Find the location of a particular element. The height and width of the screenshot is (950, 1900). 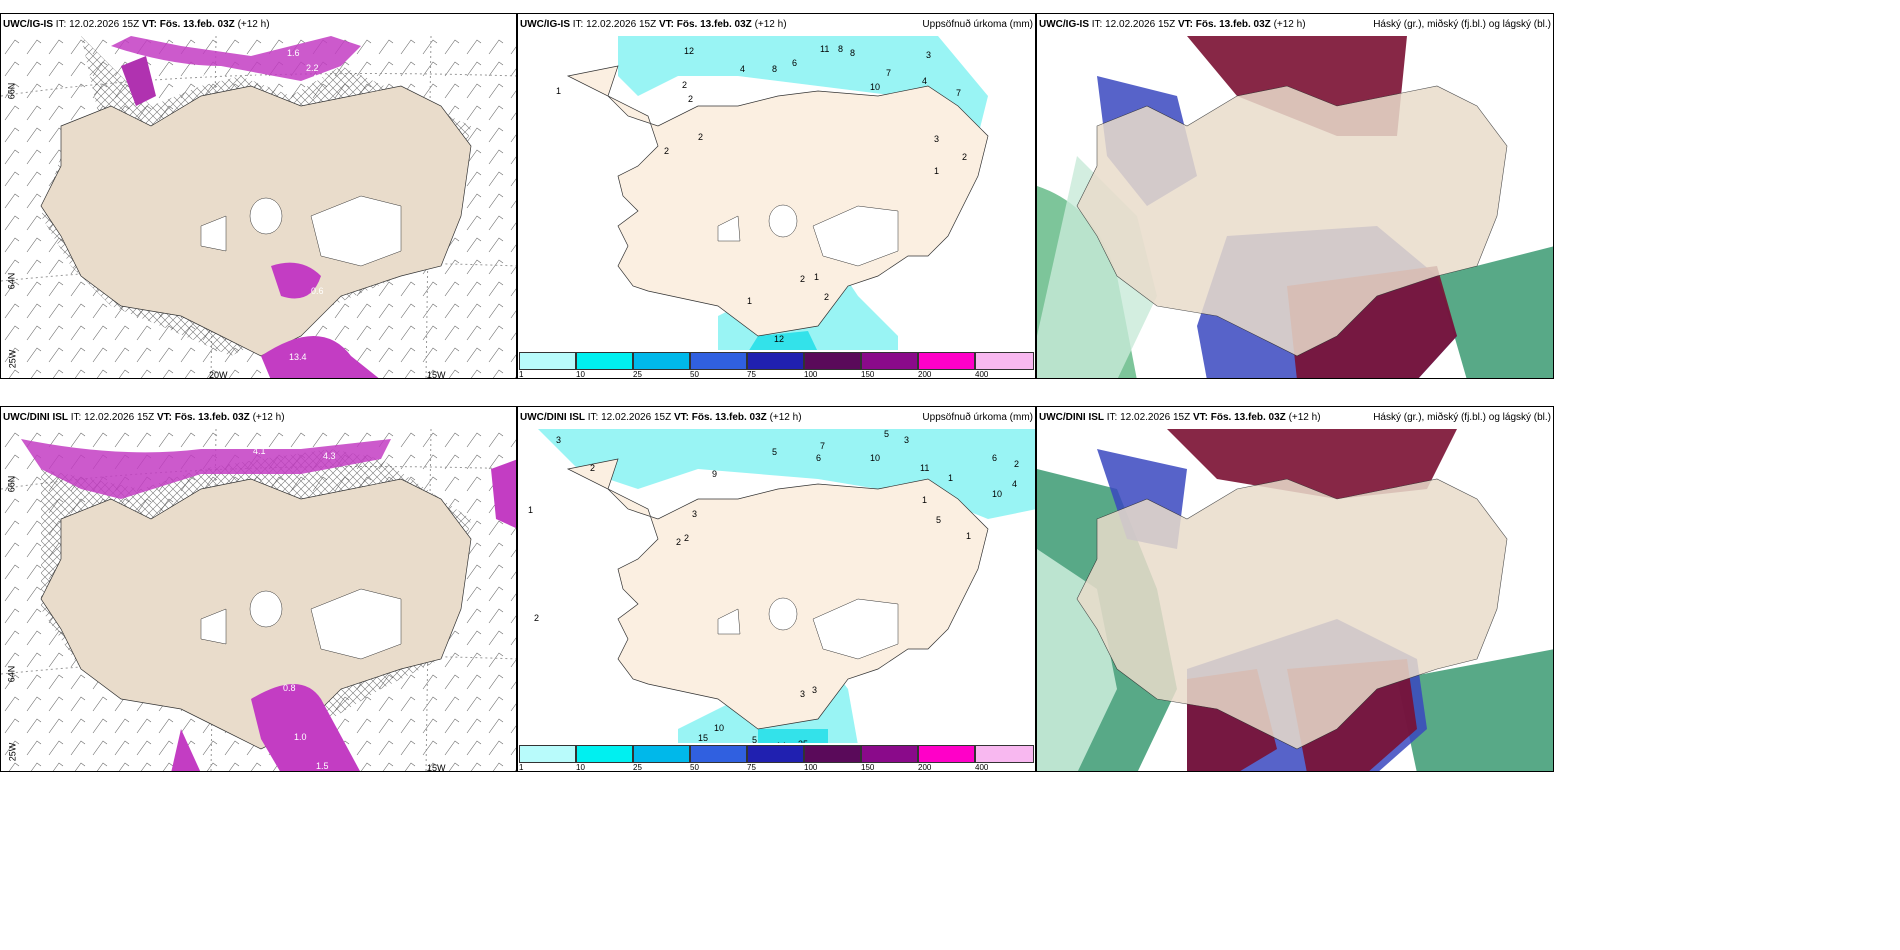

precip-value: 8 is located at coordinates (775, 69).